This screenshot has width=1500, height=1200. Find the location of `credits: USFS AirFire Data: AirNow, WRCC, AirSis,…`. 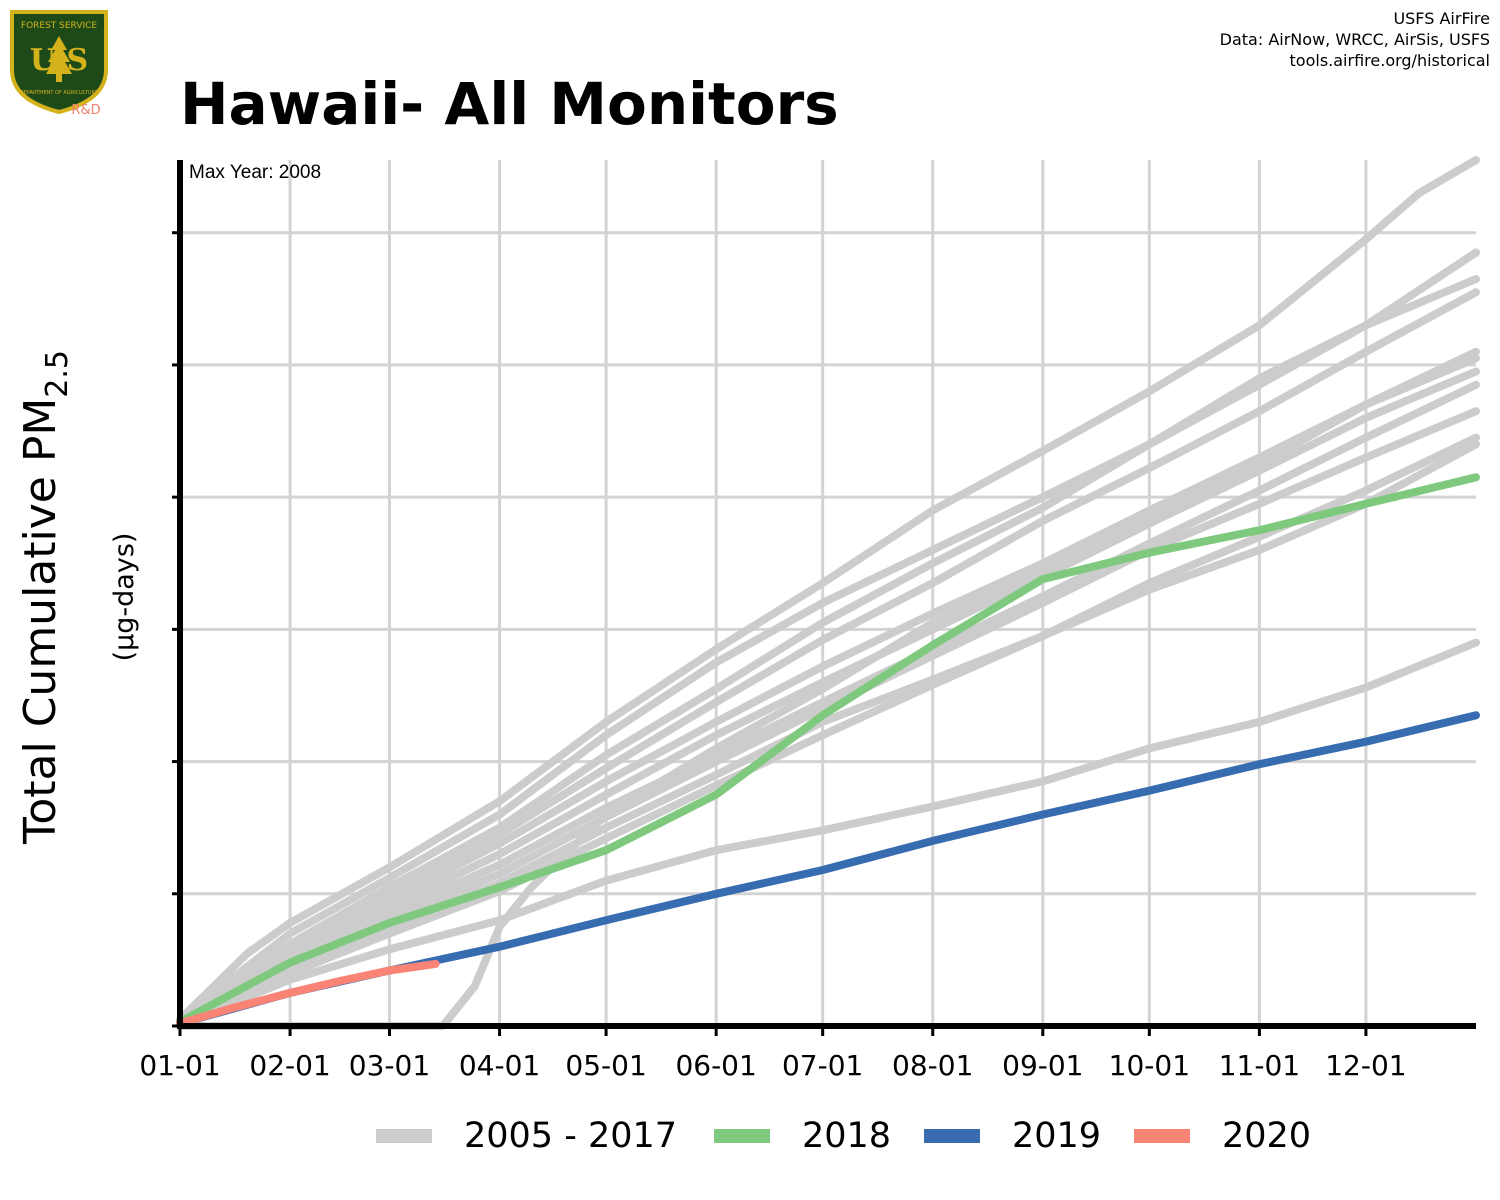

credits: USFS AirFire Data: AirNow, WRCC, AirSis,… is located at coordinates (1355, 39).